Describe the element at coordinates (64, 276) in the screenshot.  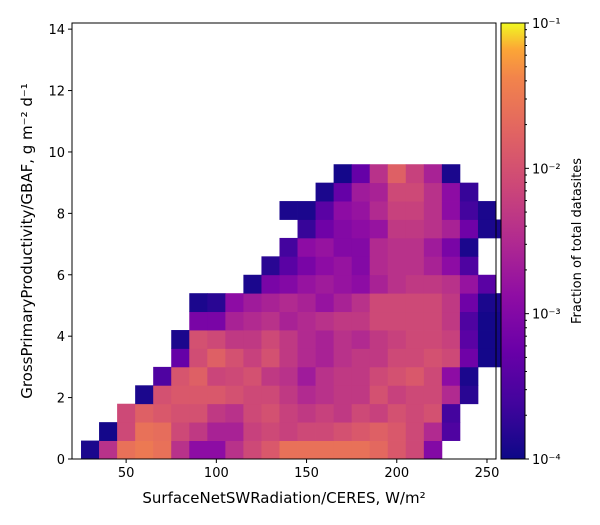
I see `y-tick: 6` at that location.